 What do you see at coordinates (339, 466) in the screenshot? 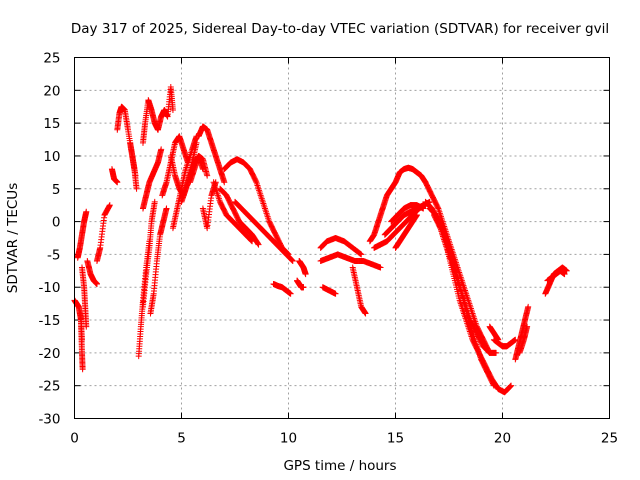
I see `x-axis-label: GPS time / hours` at bounding box center [339, 466].